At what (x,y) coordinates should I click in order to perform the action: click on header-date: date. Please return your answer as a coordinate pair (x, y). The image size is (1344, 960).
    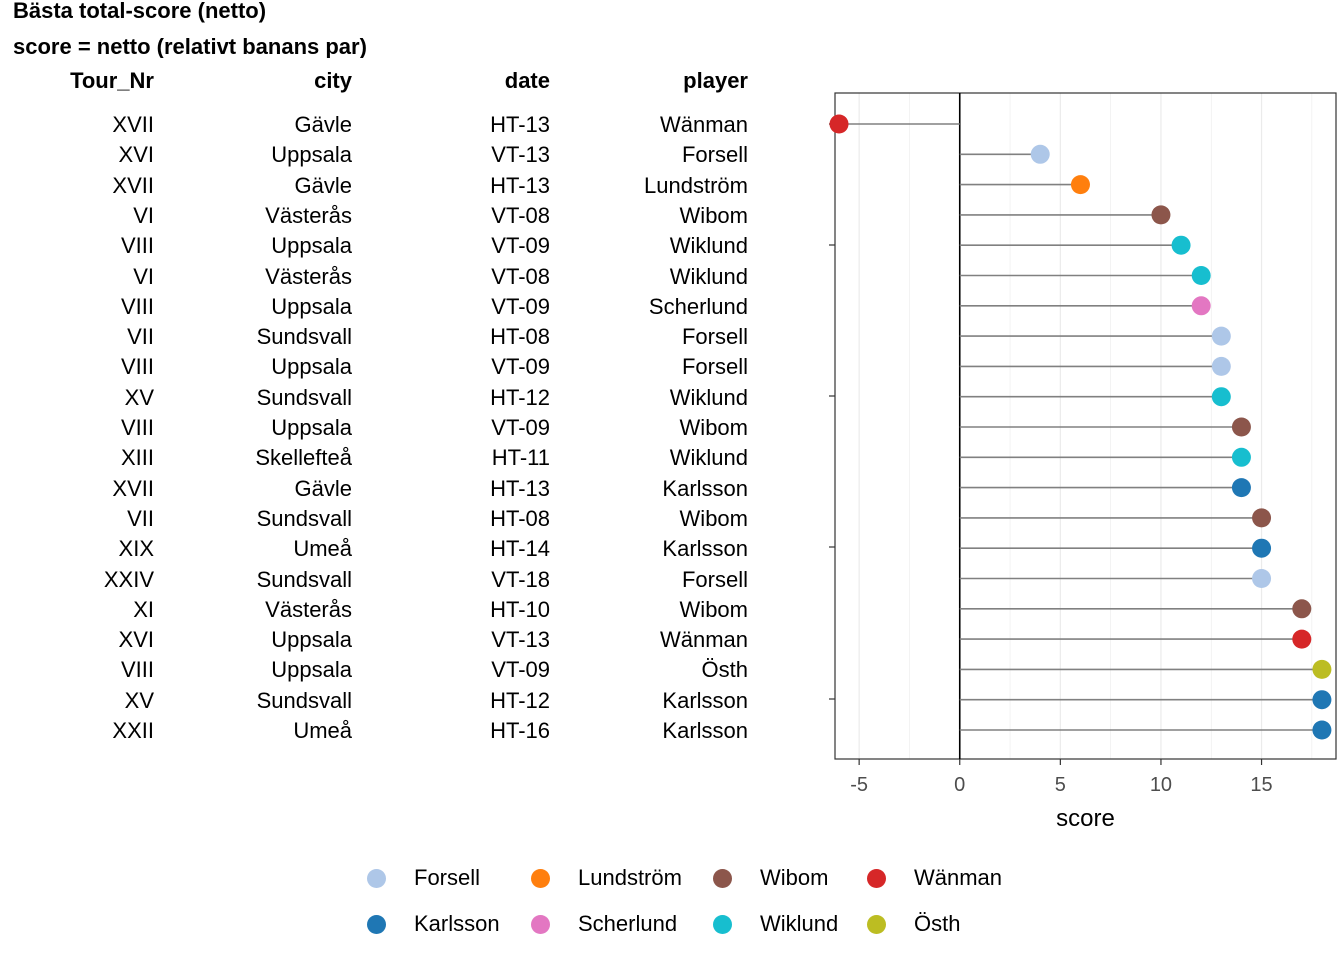
    Looking at the image, I should click on (527, 80).